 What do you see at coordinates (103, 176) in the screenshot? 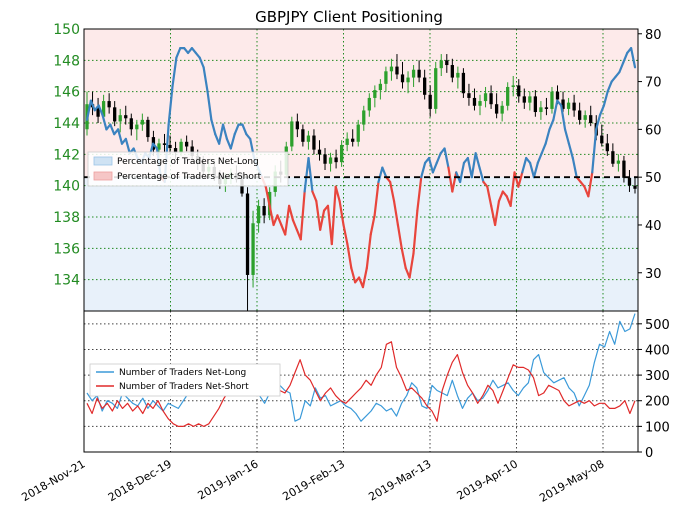
I see `legend-swatch-net-short` at bounding box center [103, 176].